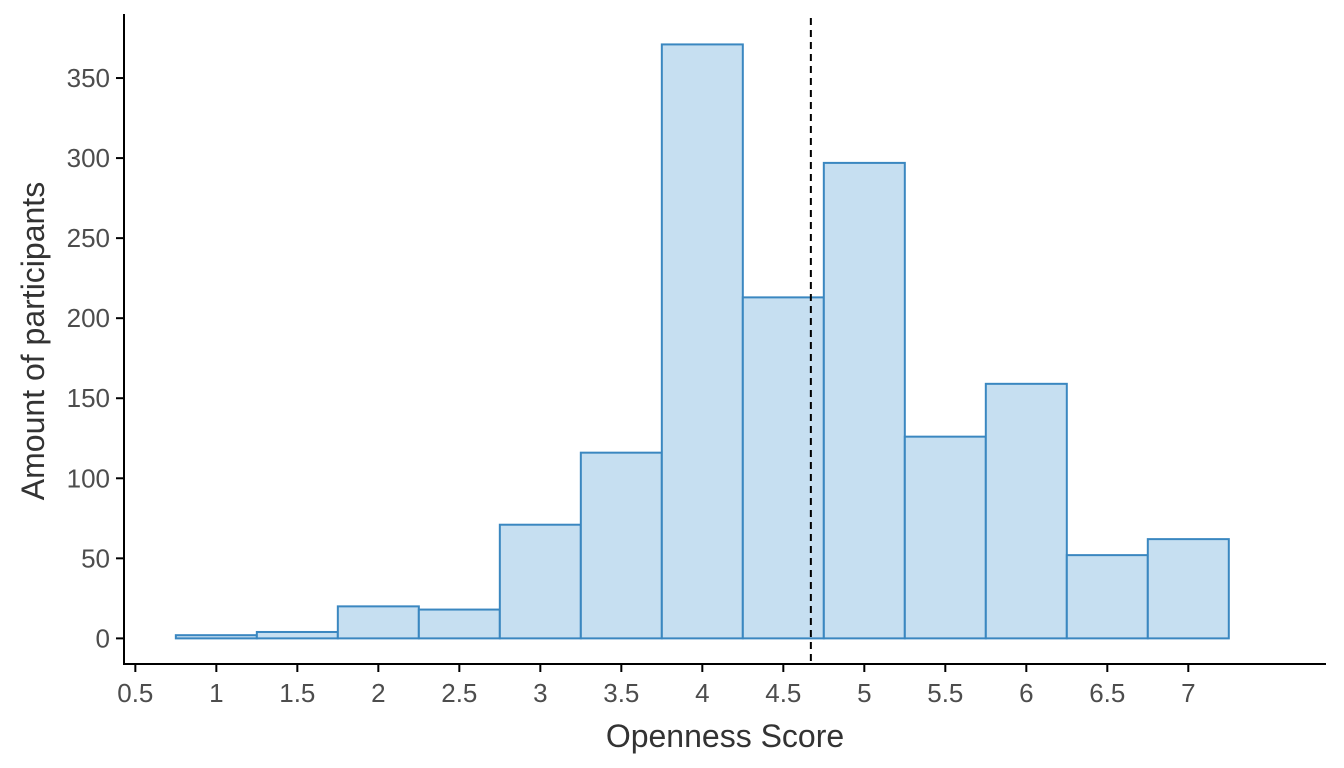  I want to click on x-tick-label: 5.5, so click(945, 693).